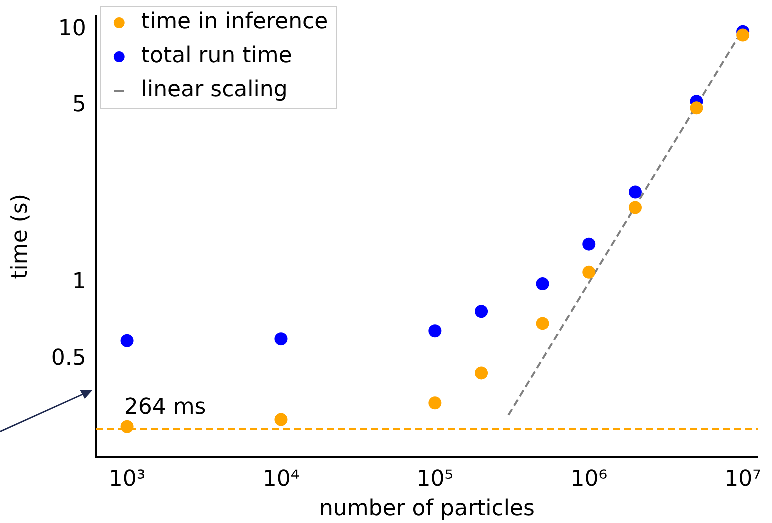 The image size is (772, 523). Describe the element at coordinates (79, 105) in the screenshot. I see `y-tick-label: 5` at that location.